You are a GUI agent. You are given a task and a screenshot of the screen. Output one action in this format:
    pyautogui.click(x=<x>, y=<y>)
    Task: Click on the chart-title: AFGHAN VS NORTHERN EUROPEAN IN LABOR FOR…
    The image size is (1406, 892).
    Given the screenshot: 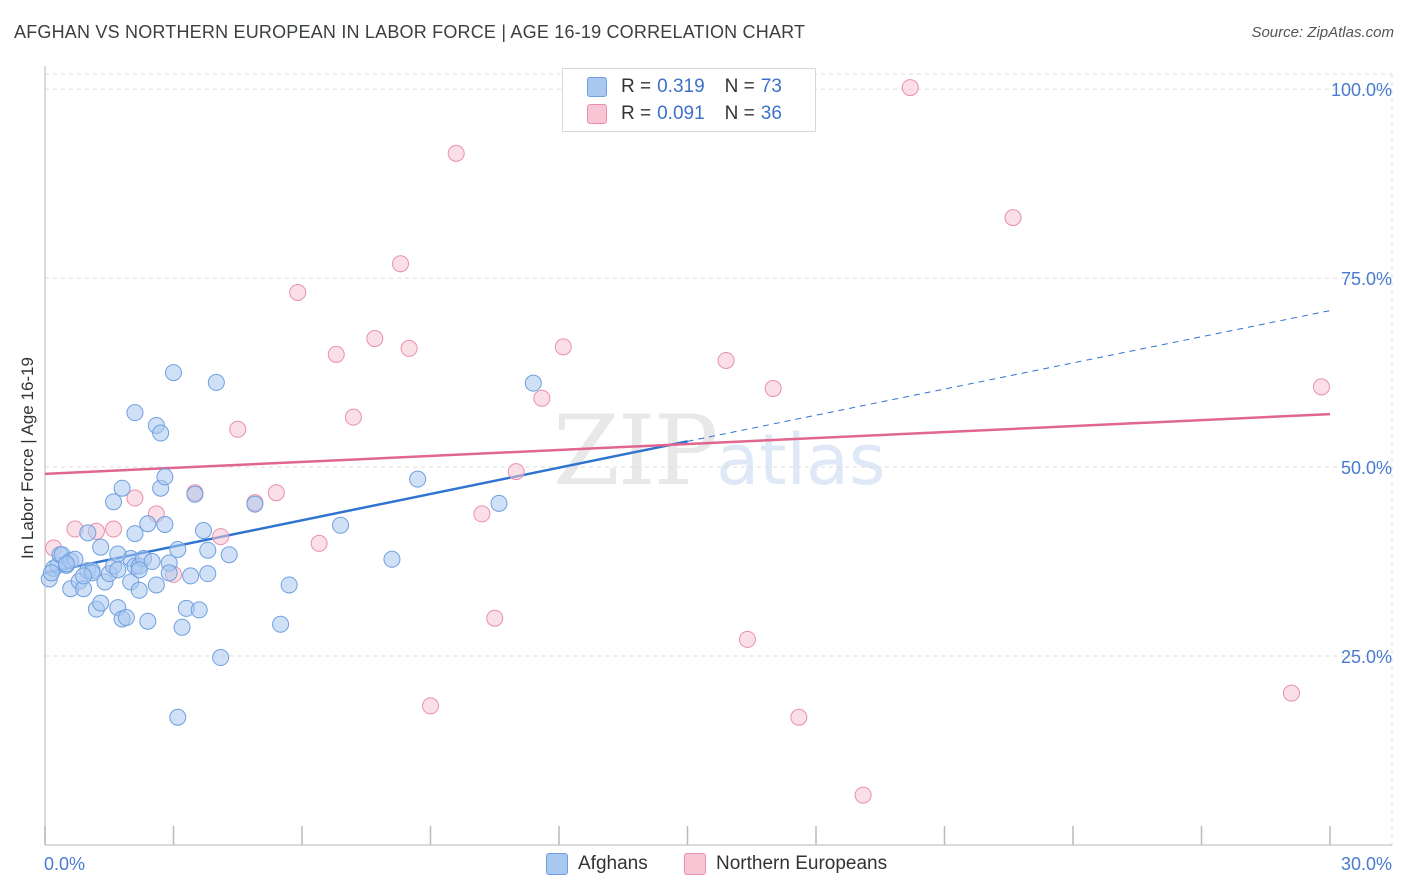 What is the action you would take?
    pyautogui.click(x=410, y=32)
    